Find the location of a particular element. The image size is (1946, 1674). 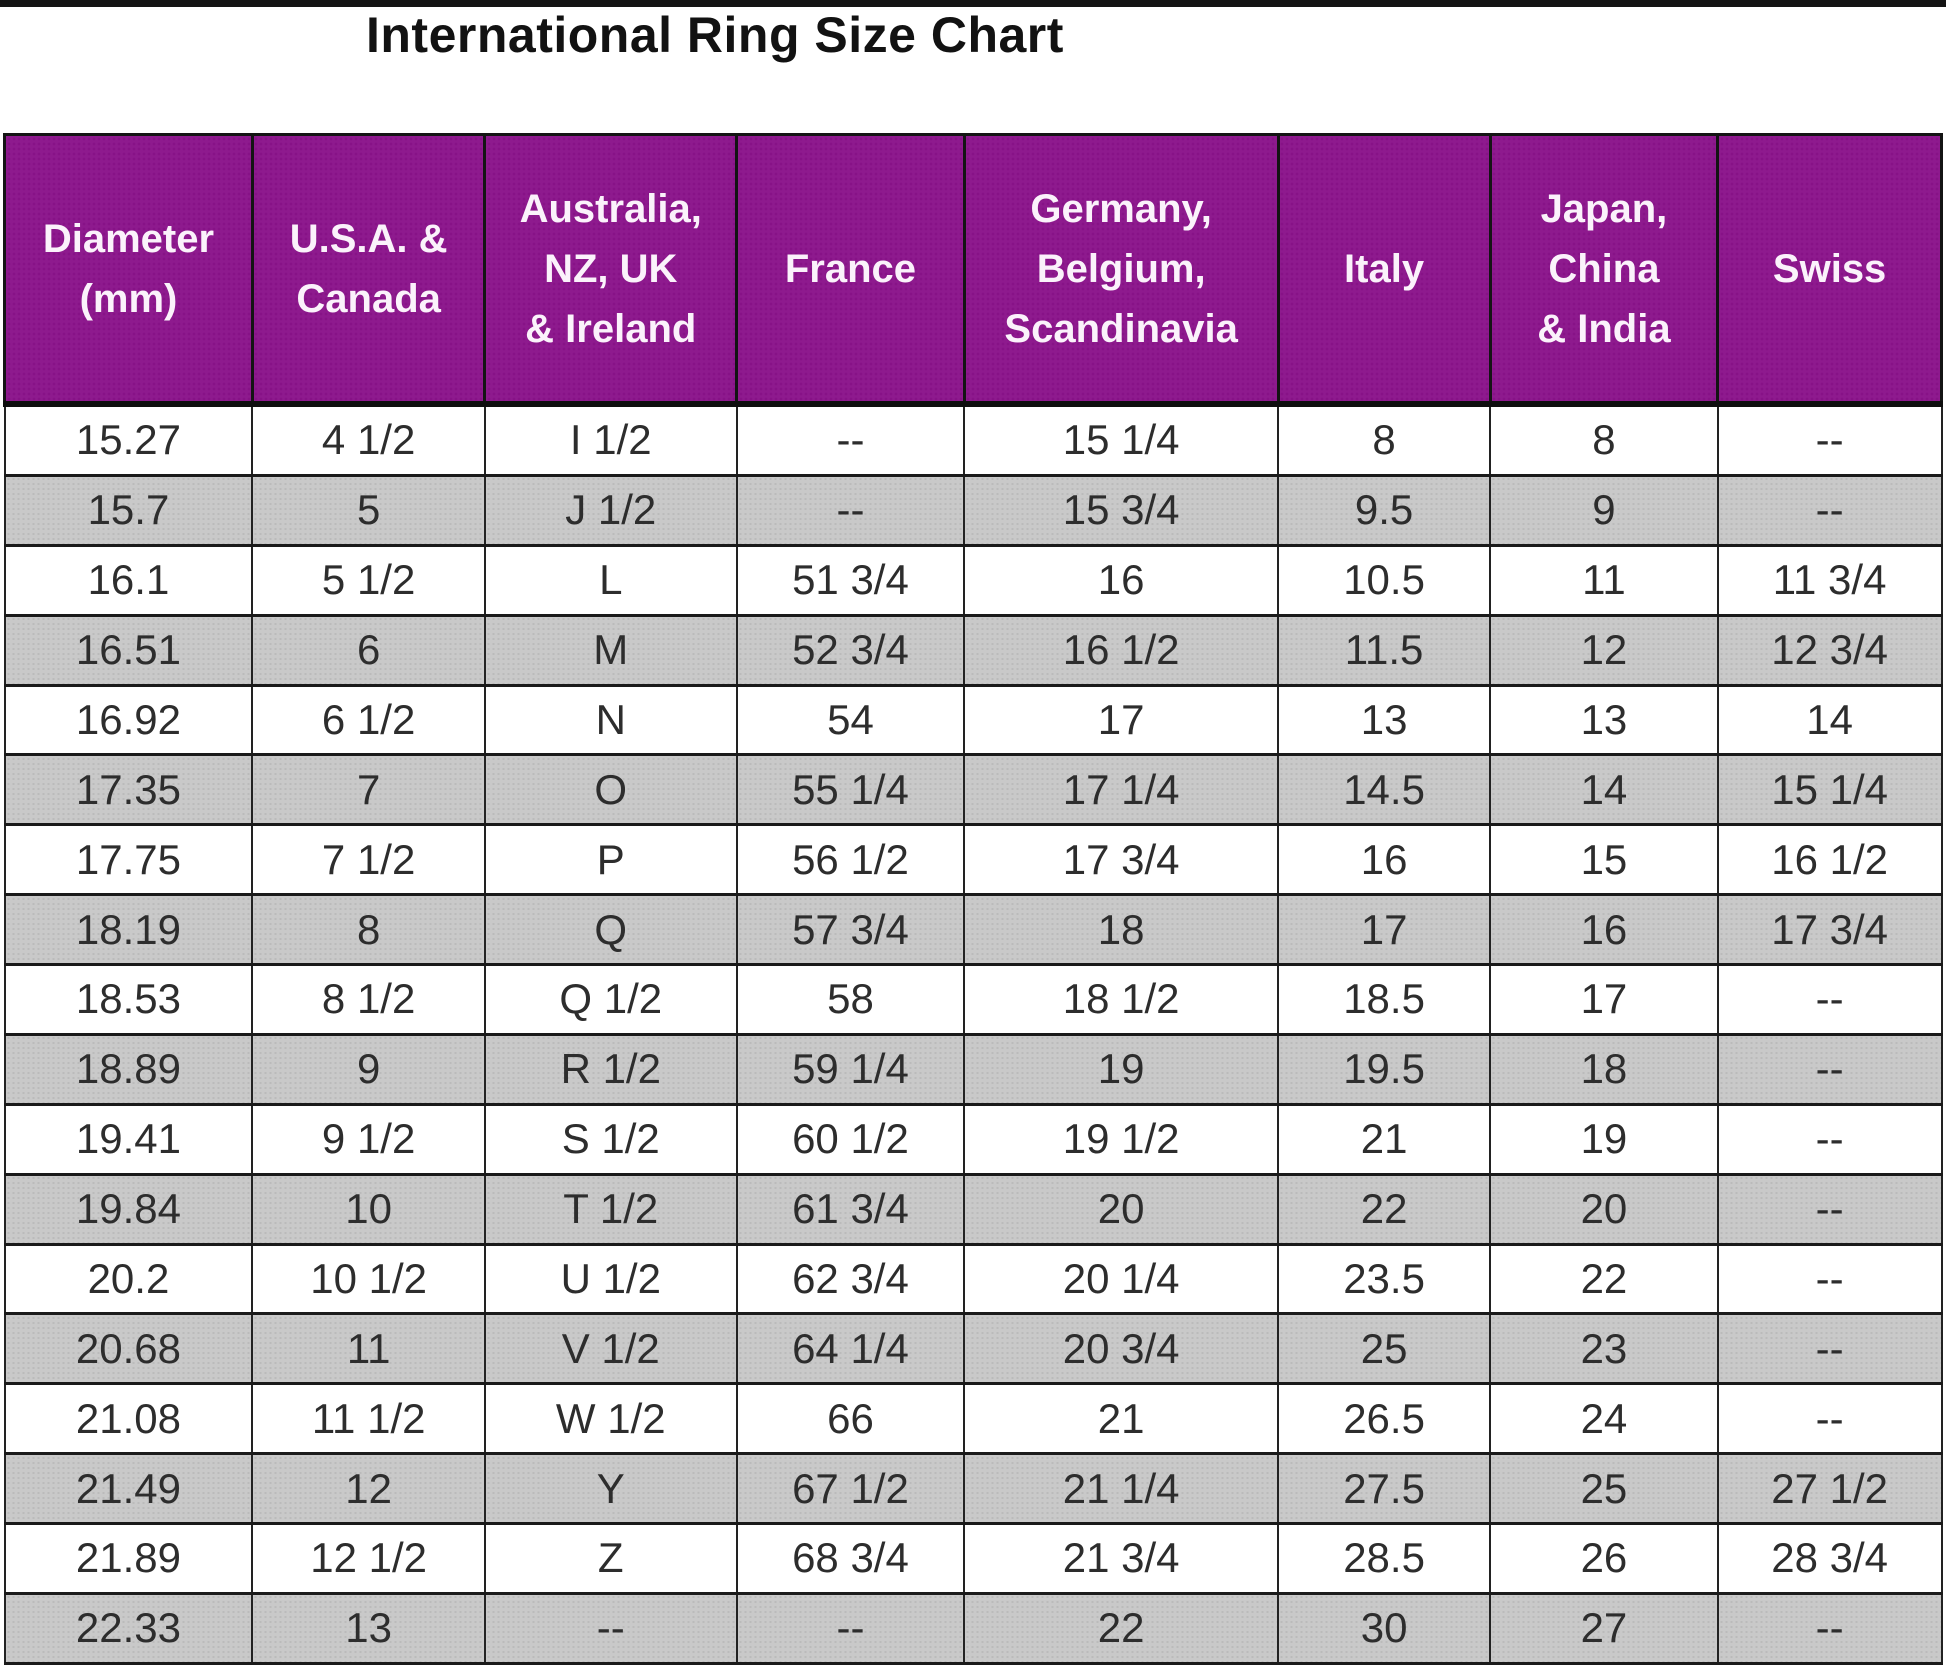

table-cell: 16 is located at coordinates (1604, 930).